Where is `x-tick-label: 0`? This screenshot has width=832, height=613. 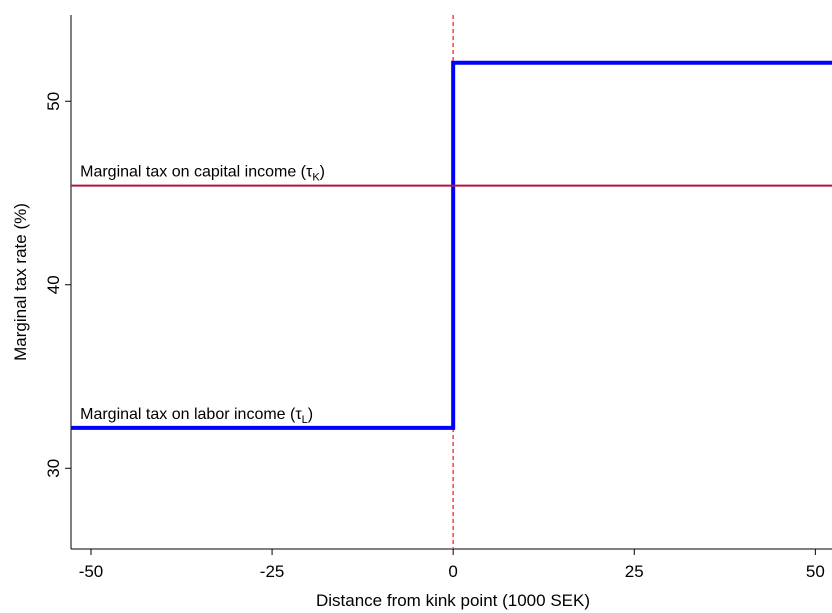
x-tick-label: 0 is located at coordinates (452, 571).